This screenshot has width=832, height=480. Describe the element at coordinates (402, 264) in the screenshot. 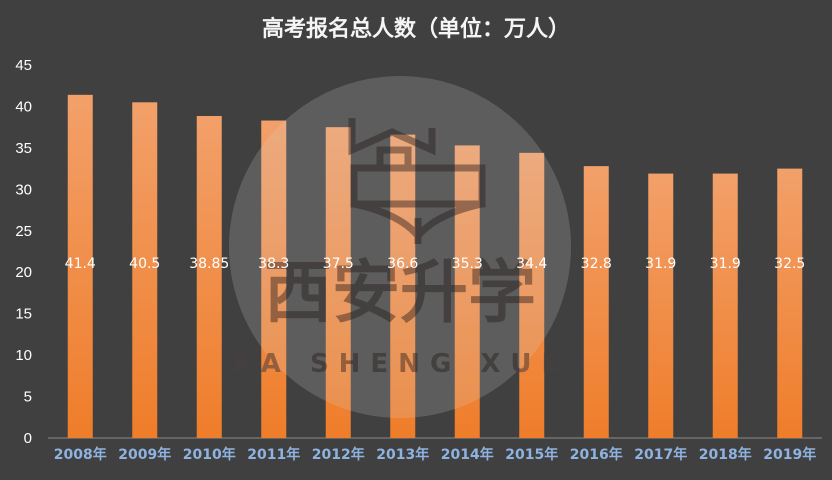

I see `data-label: 36.6` at that location.